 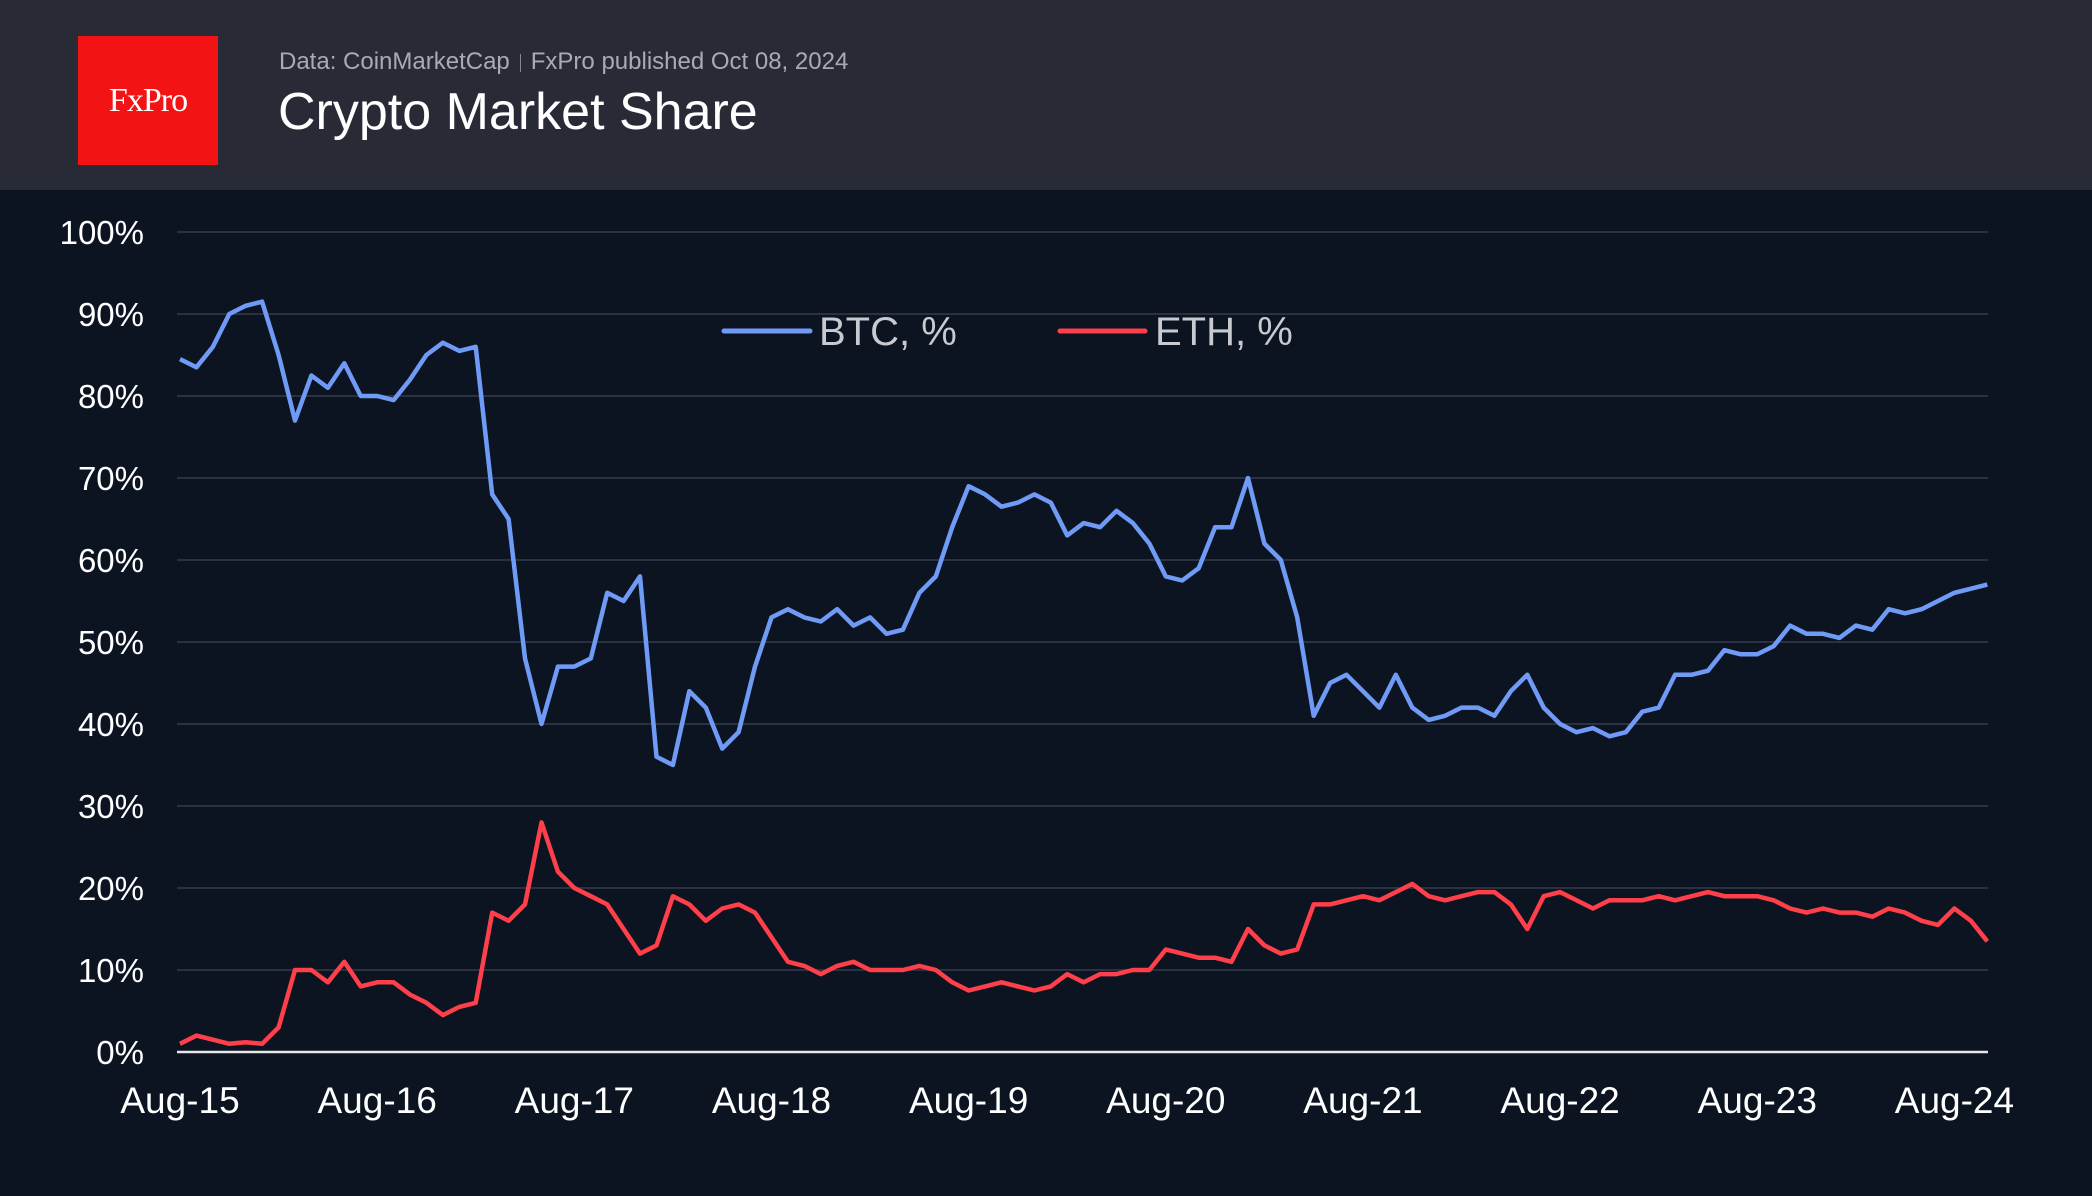 What do you see at coordinates (968, 1100) in the screenshot?
I see `x-tick-label: Aug-19` at bounding box center [968, 1100].